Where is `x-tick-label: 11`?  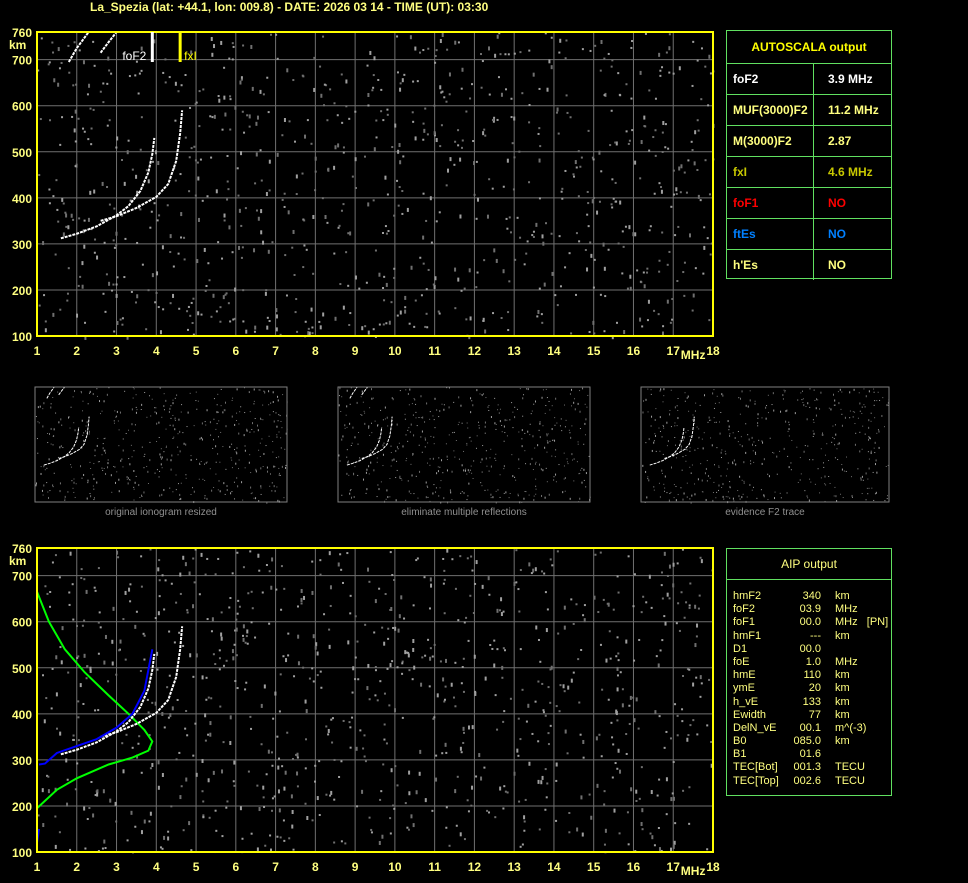
x-tick-label: 11 is located at coordinates (434, 351).